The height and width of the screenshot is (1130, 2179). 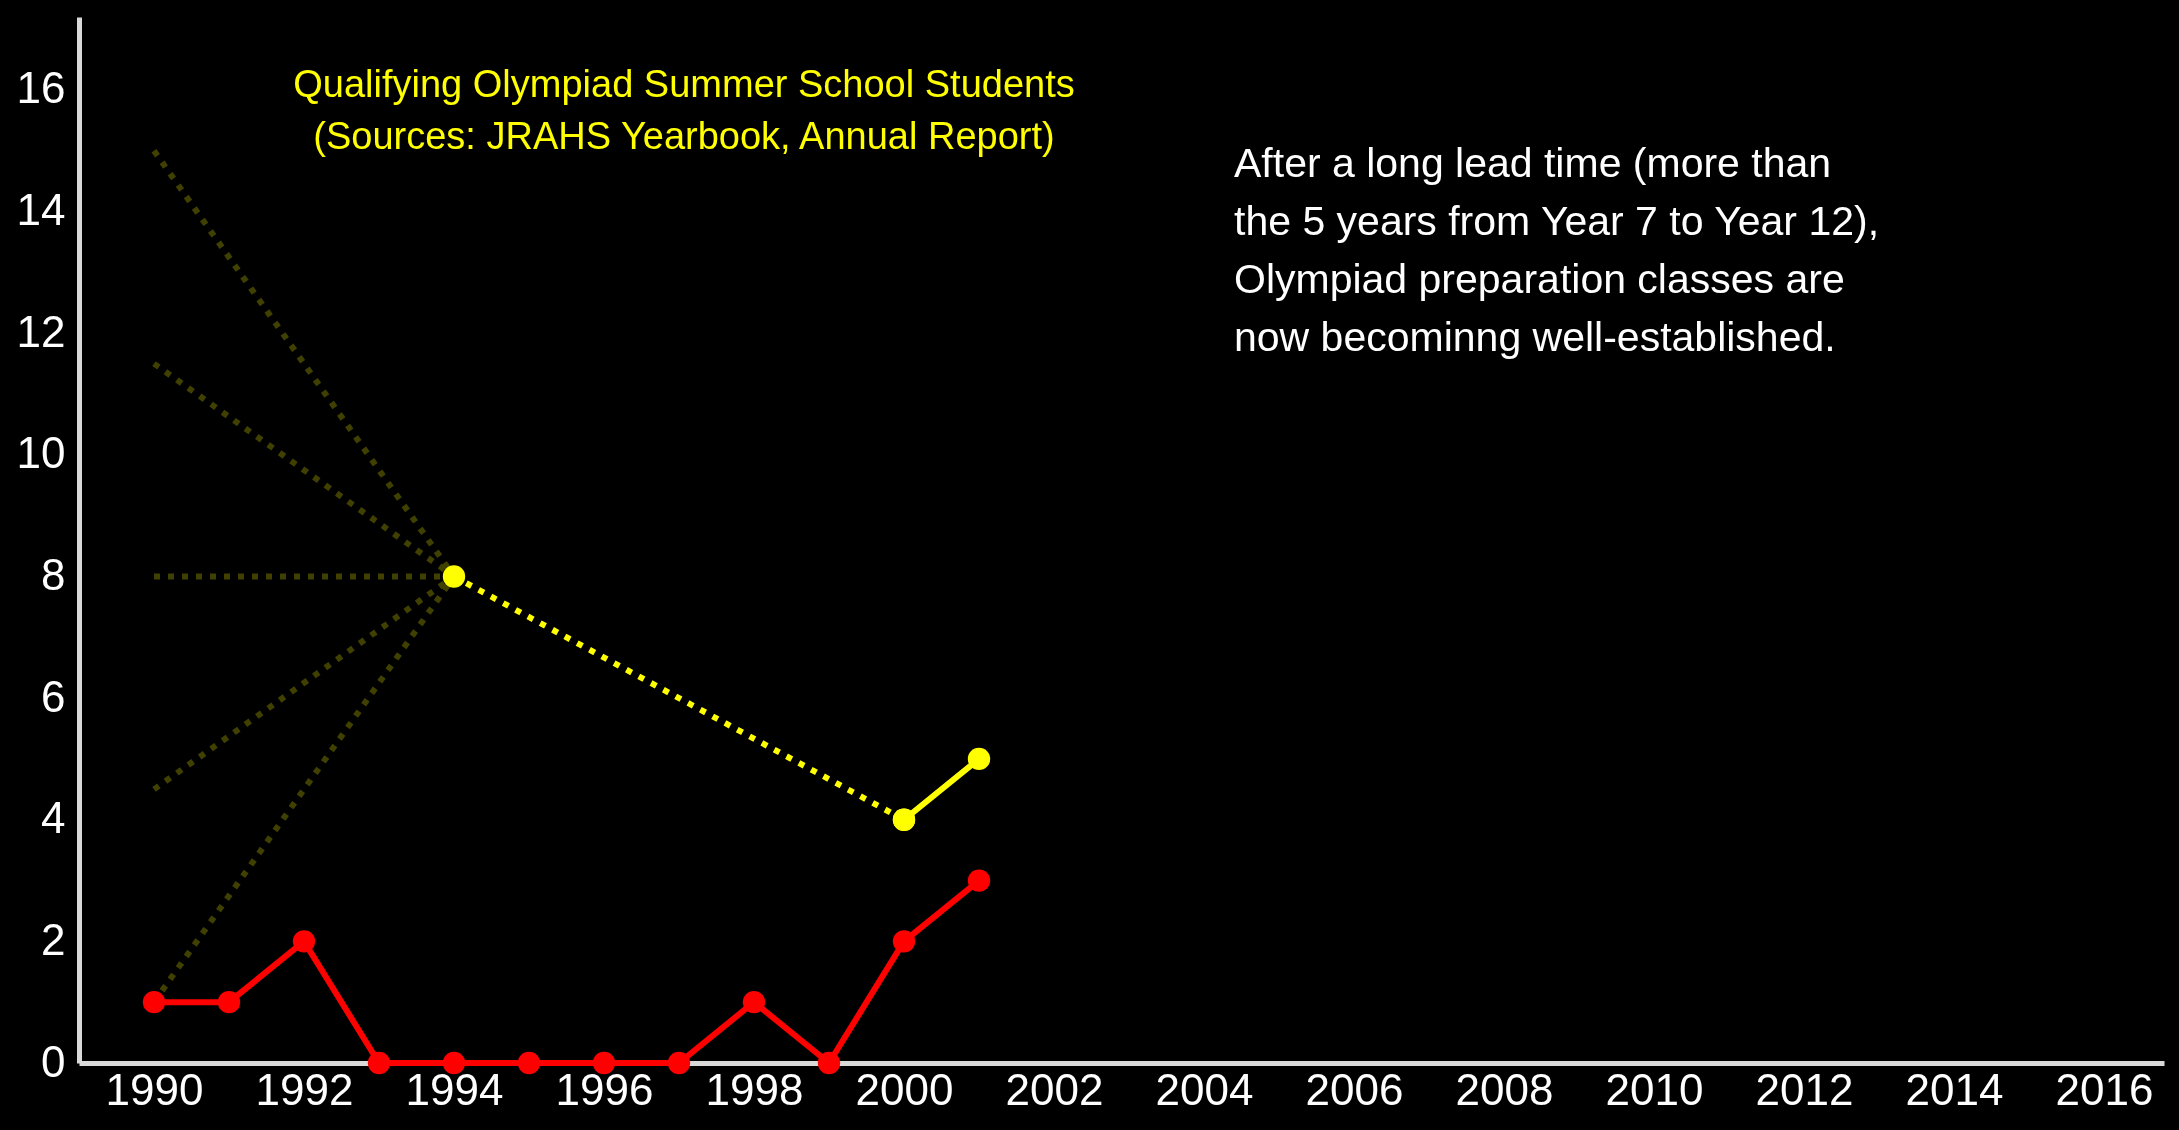 I want to click on x-tick-label: 1990, so click(x=154, y=1089).